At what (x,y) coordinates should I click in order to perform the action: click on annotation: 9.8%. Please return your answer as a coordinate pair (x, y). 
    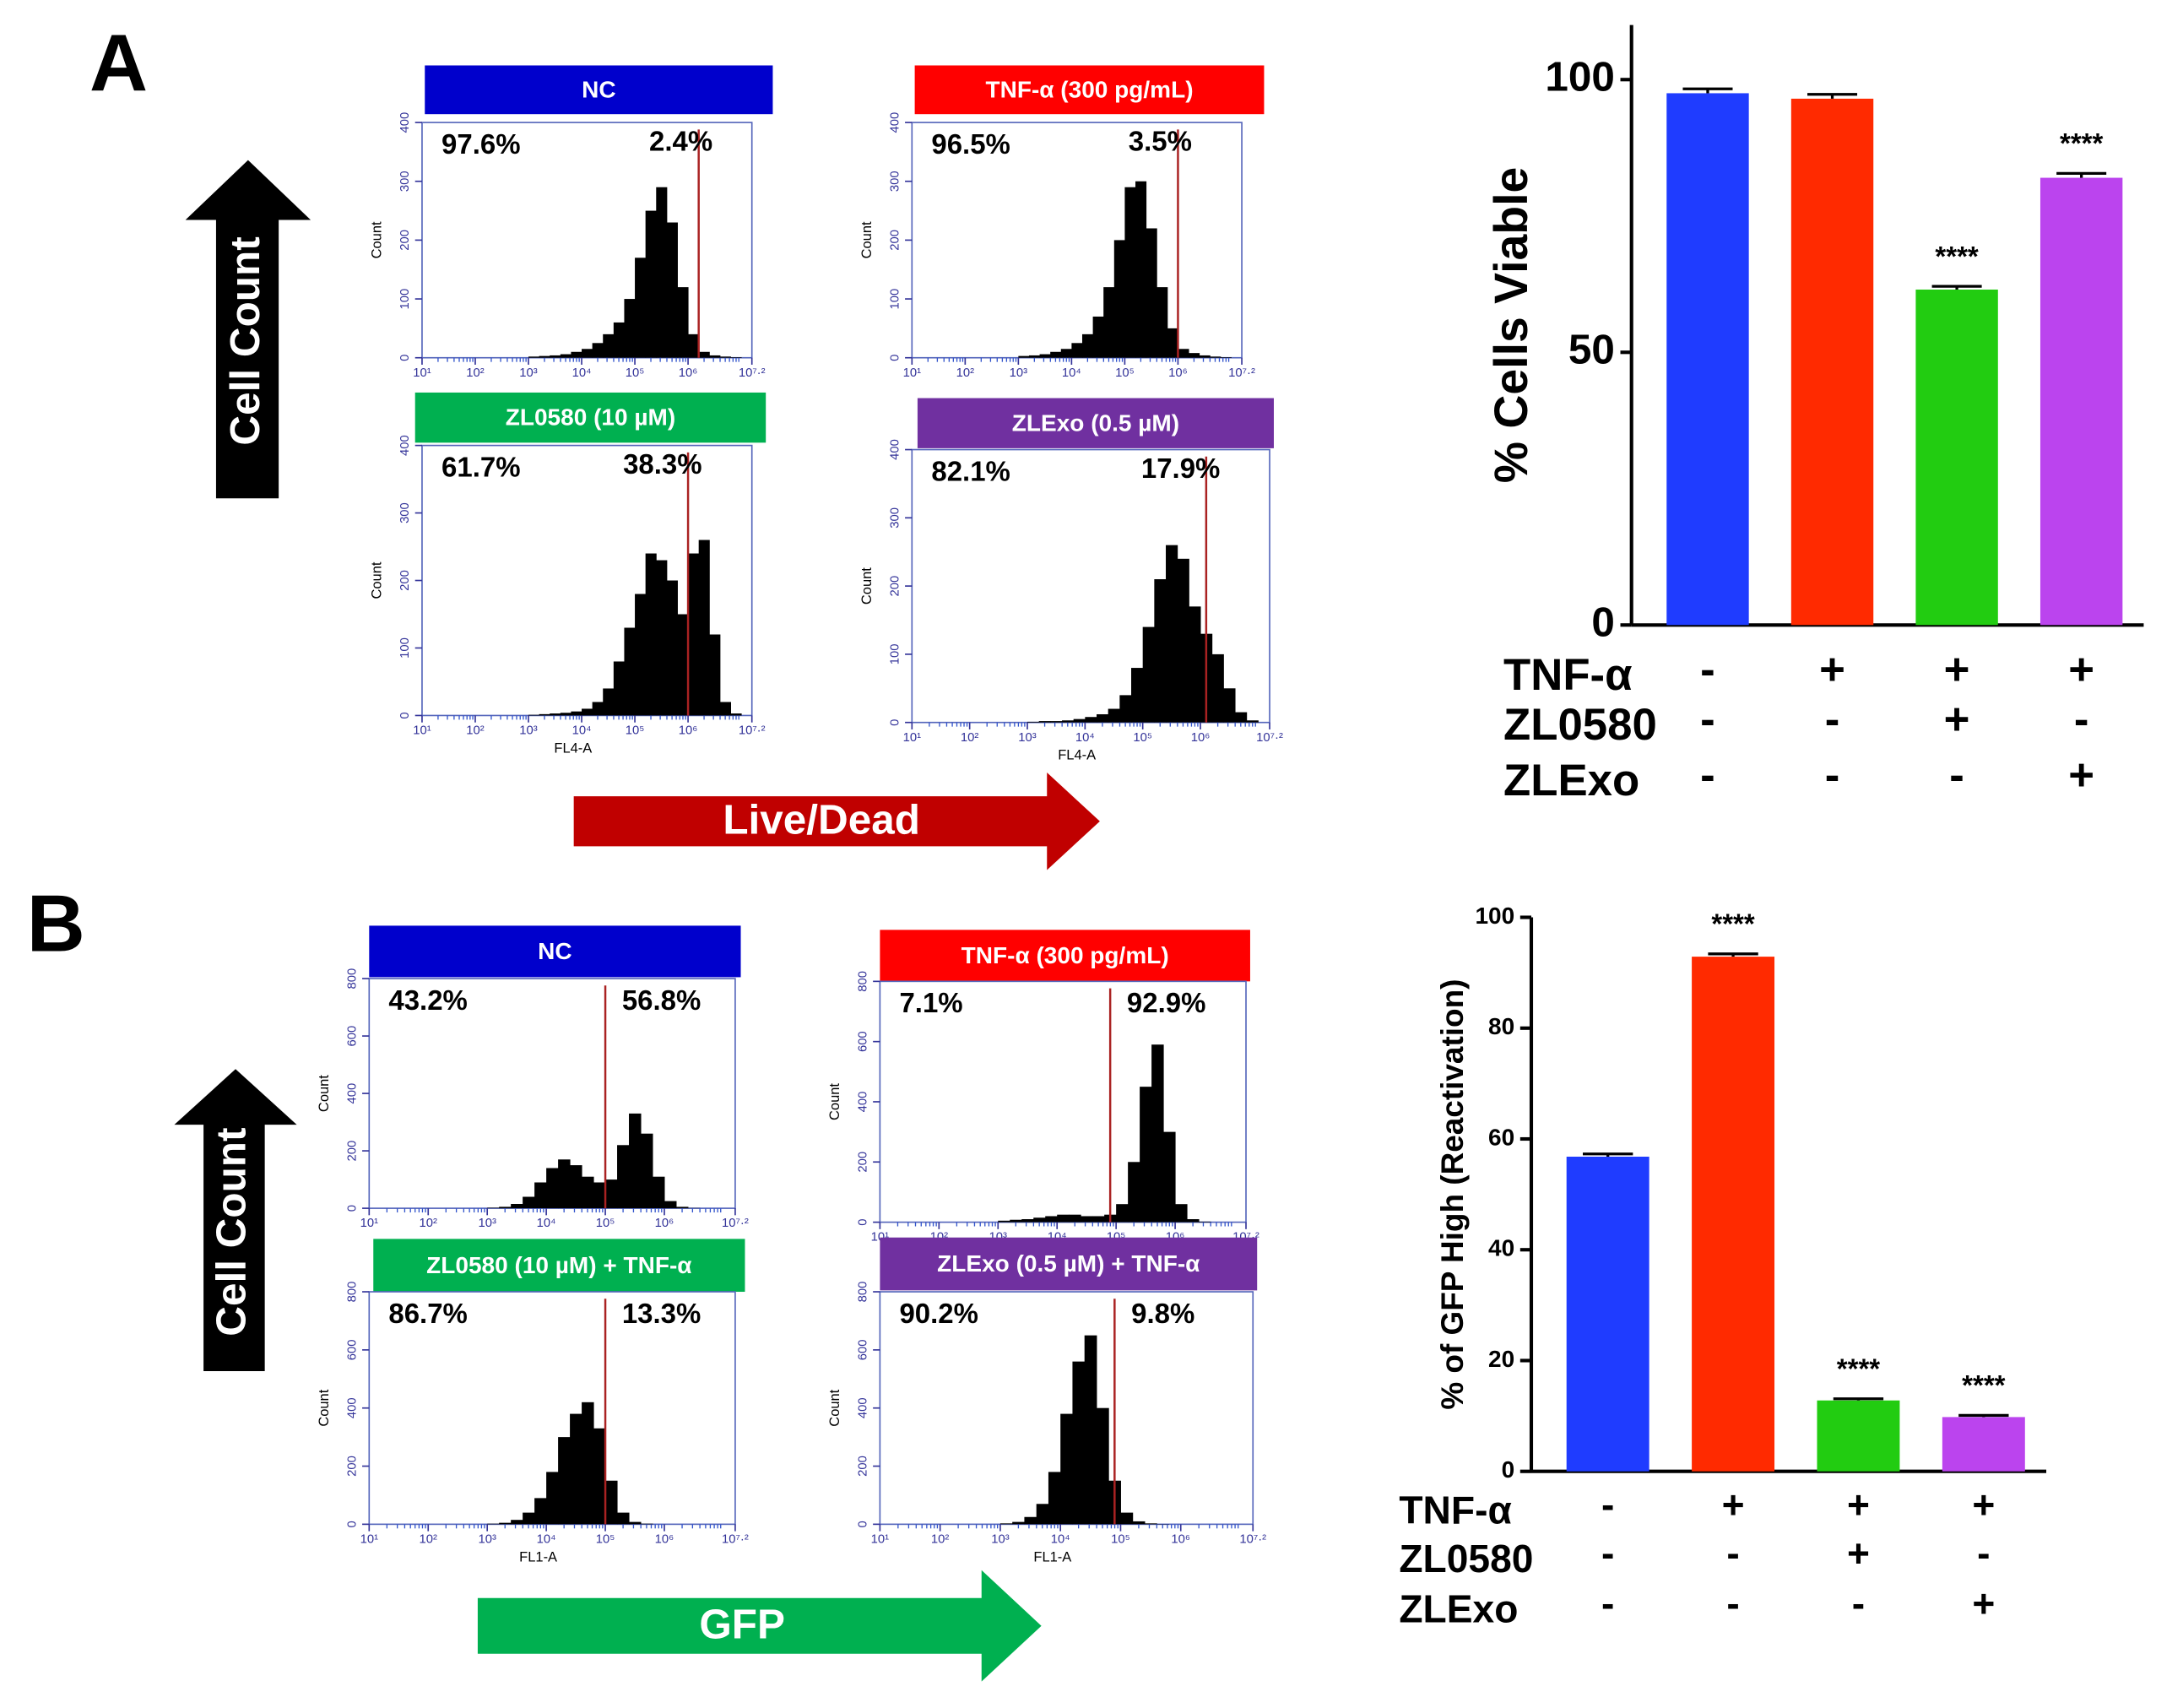
    Looking at the image, I should click on (1162, 1313).